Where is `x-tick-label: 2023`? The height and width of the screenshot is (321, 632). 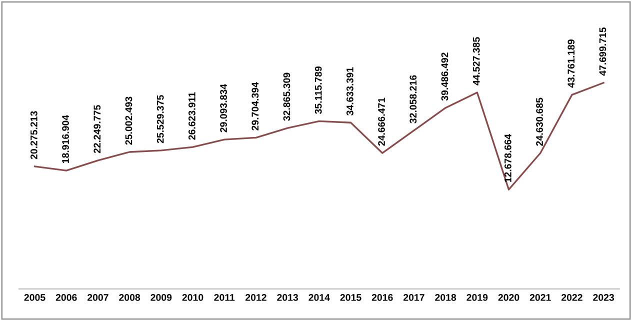 x-tick-label: 2023 is located at coordinates (603, 297).